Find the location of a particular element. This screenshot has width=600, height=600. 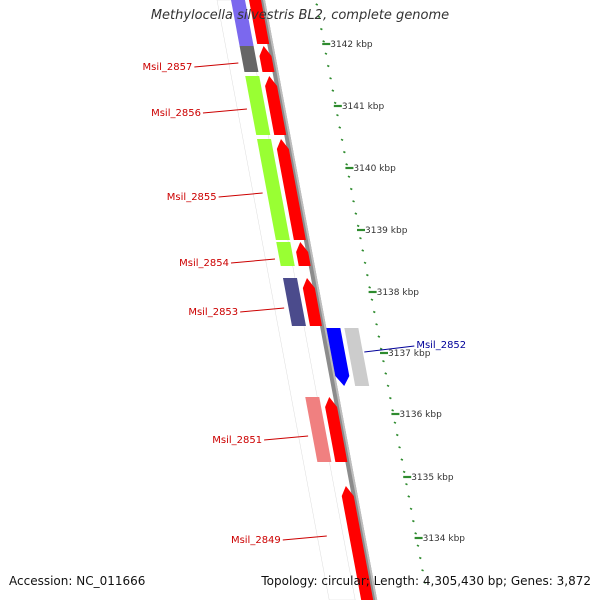

scale-tick-label: 3138 kbp is located at coordinates (398, 293).